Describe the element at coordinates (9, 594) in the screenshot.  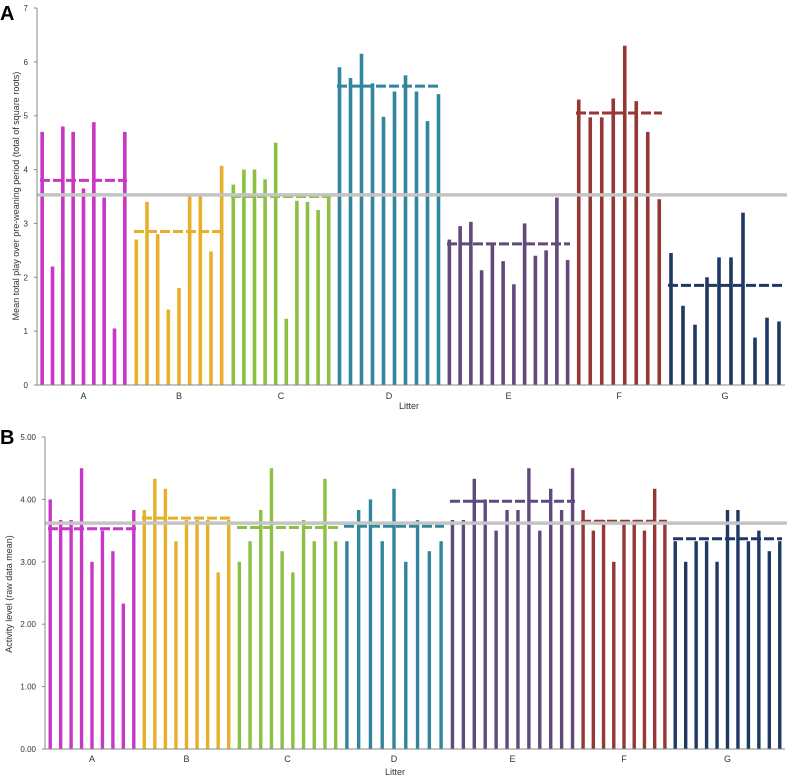
I see `panel-b-y-axis-title: Activity level (raw data mean)` at that location.